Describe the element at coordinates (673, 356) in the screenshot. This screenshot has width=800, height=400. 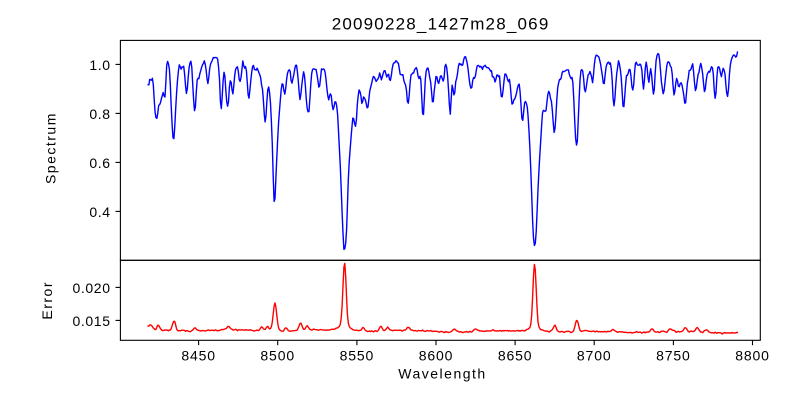
I see `svg-text: 8750` at that location.